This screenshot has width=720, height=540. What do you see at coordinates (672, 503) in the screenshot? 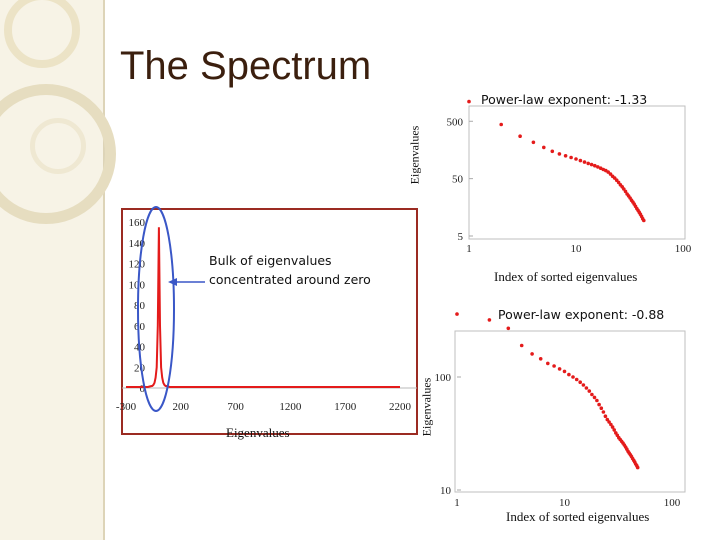
I see `scatter2-x-tick-label: 100` at bounding box center [672, 503].